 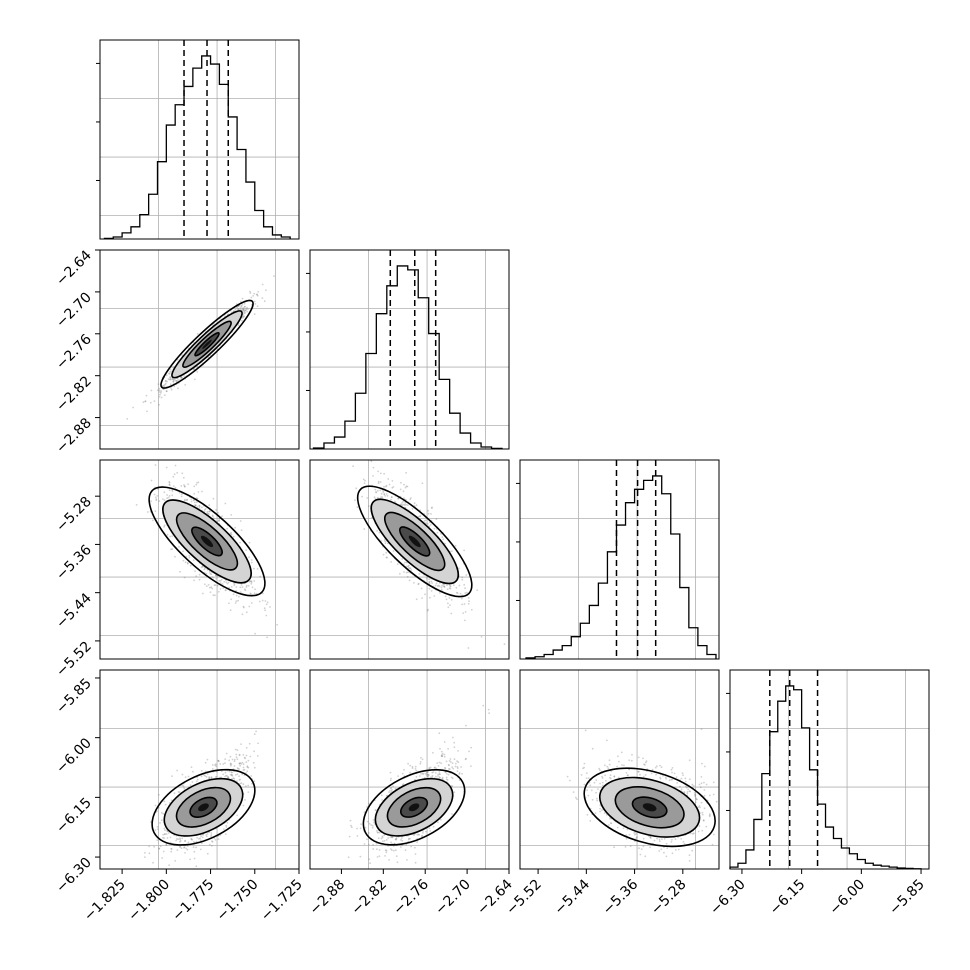 I want to click on axes-frame, so click(x=829, y=769).